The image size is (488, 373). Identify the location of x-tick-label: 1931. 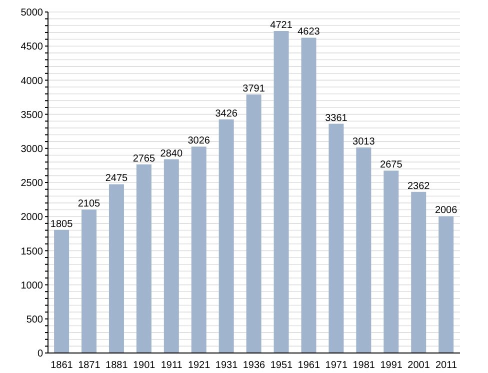
(226, 366).